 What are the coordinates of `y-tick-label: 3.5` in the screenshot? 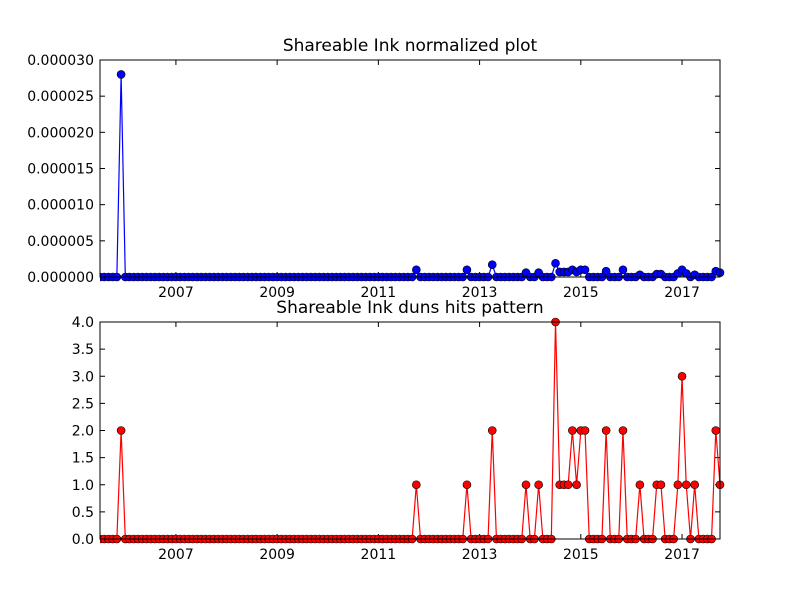 It's located at (83, 350).